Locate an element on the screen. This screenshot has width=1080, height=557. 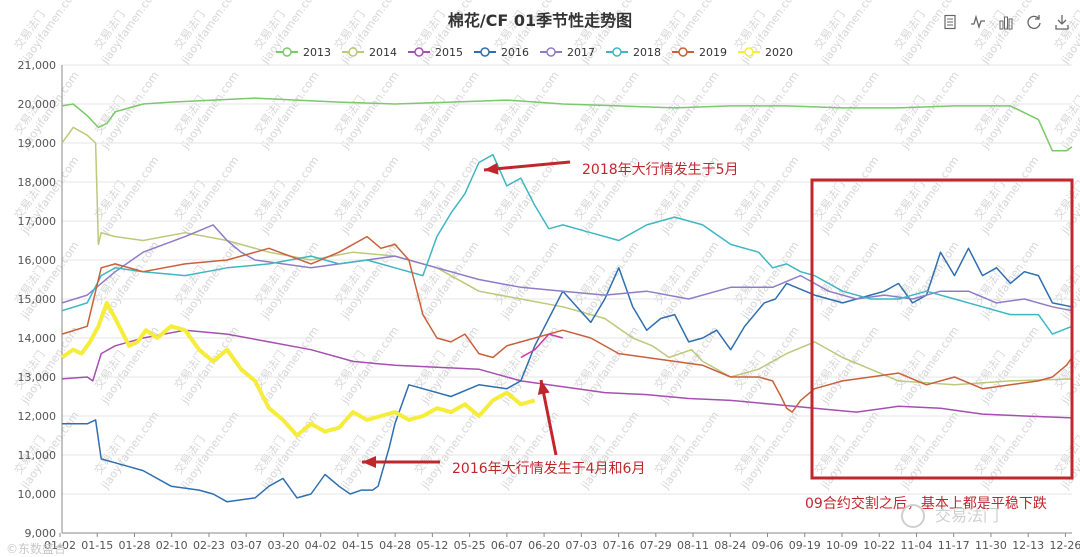
series-line-2017 is located at coordinates (567, 268).